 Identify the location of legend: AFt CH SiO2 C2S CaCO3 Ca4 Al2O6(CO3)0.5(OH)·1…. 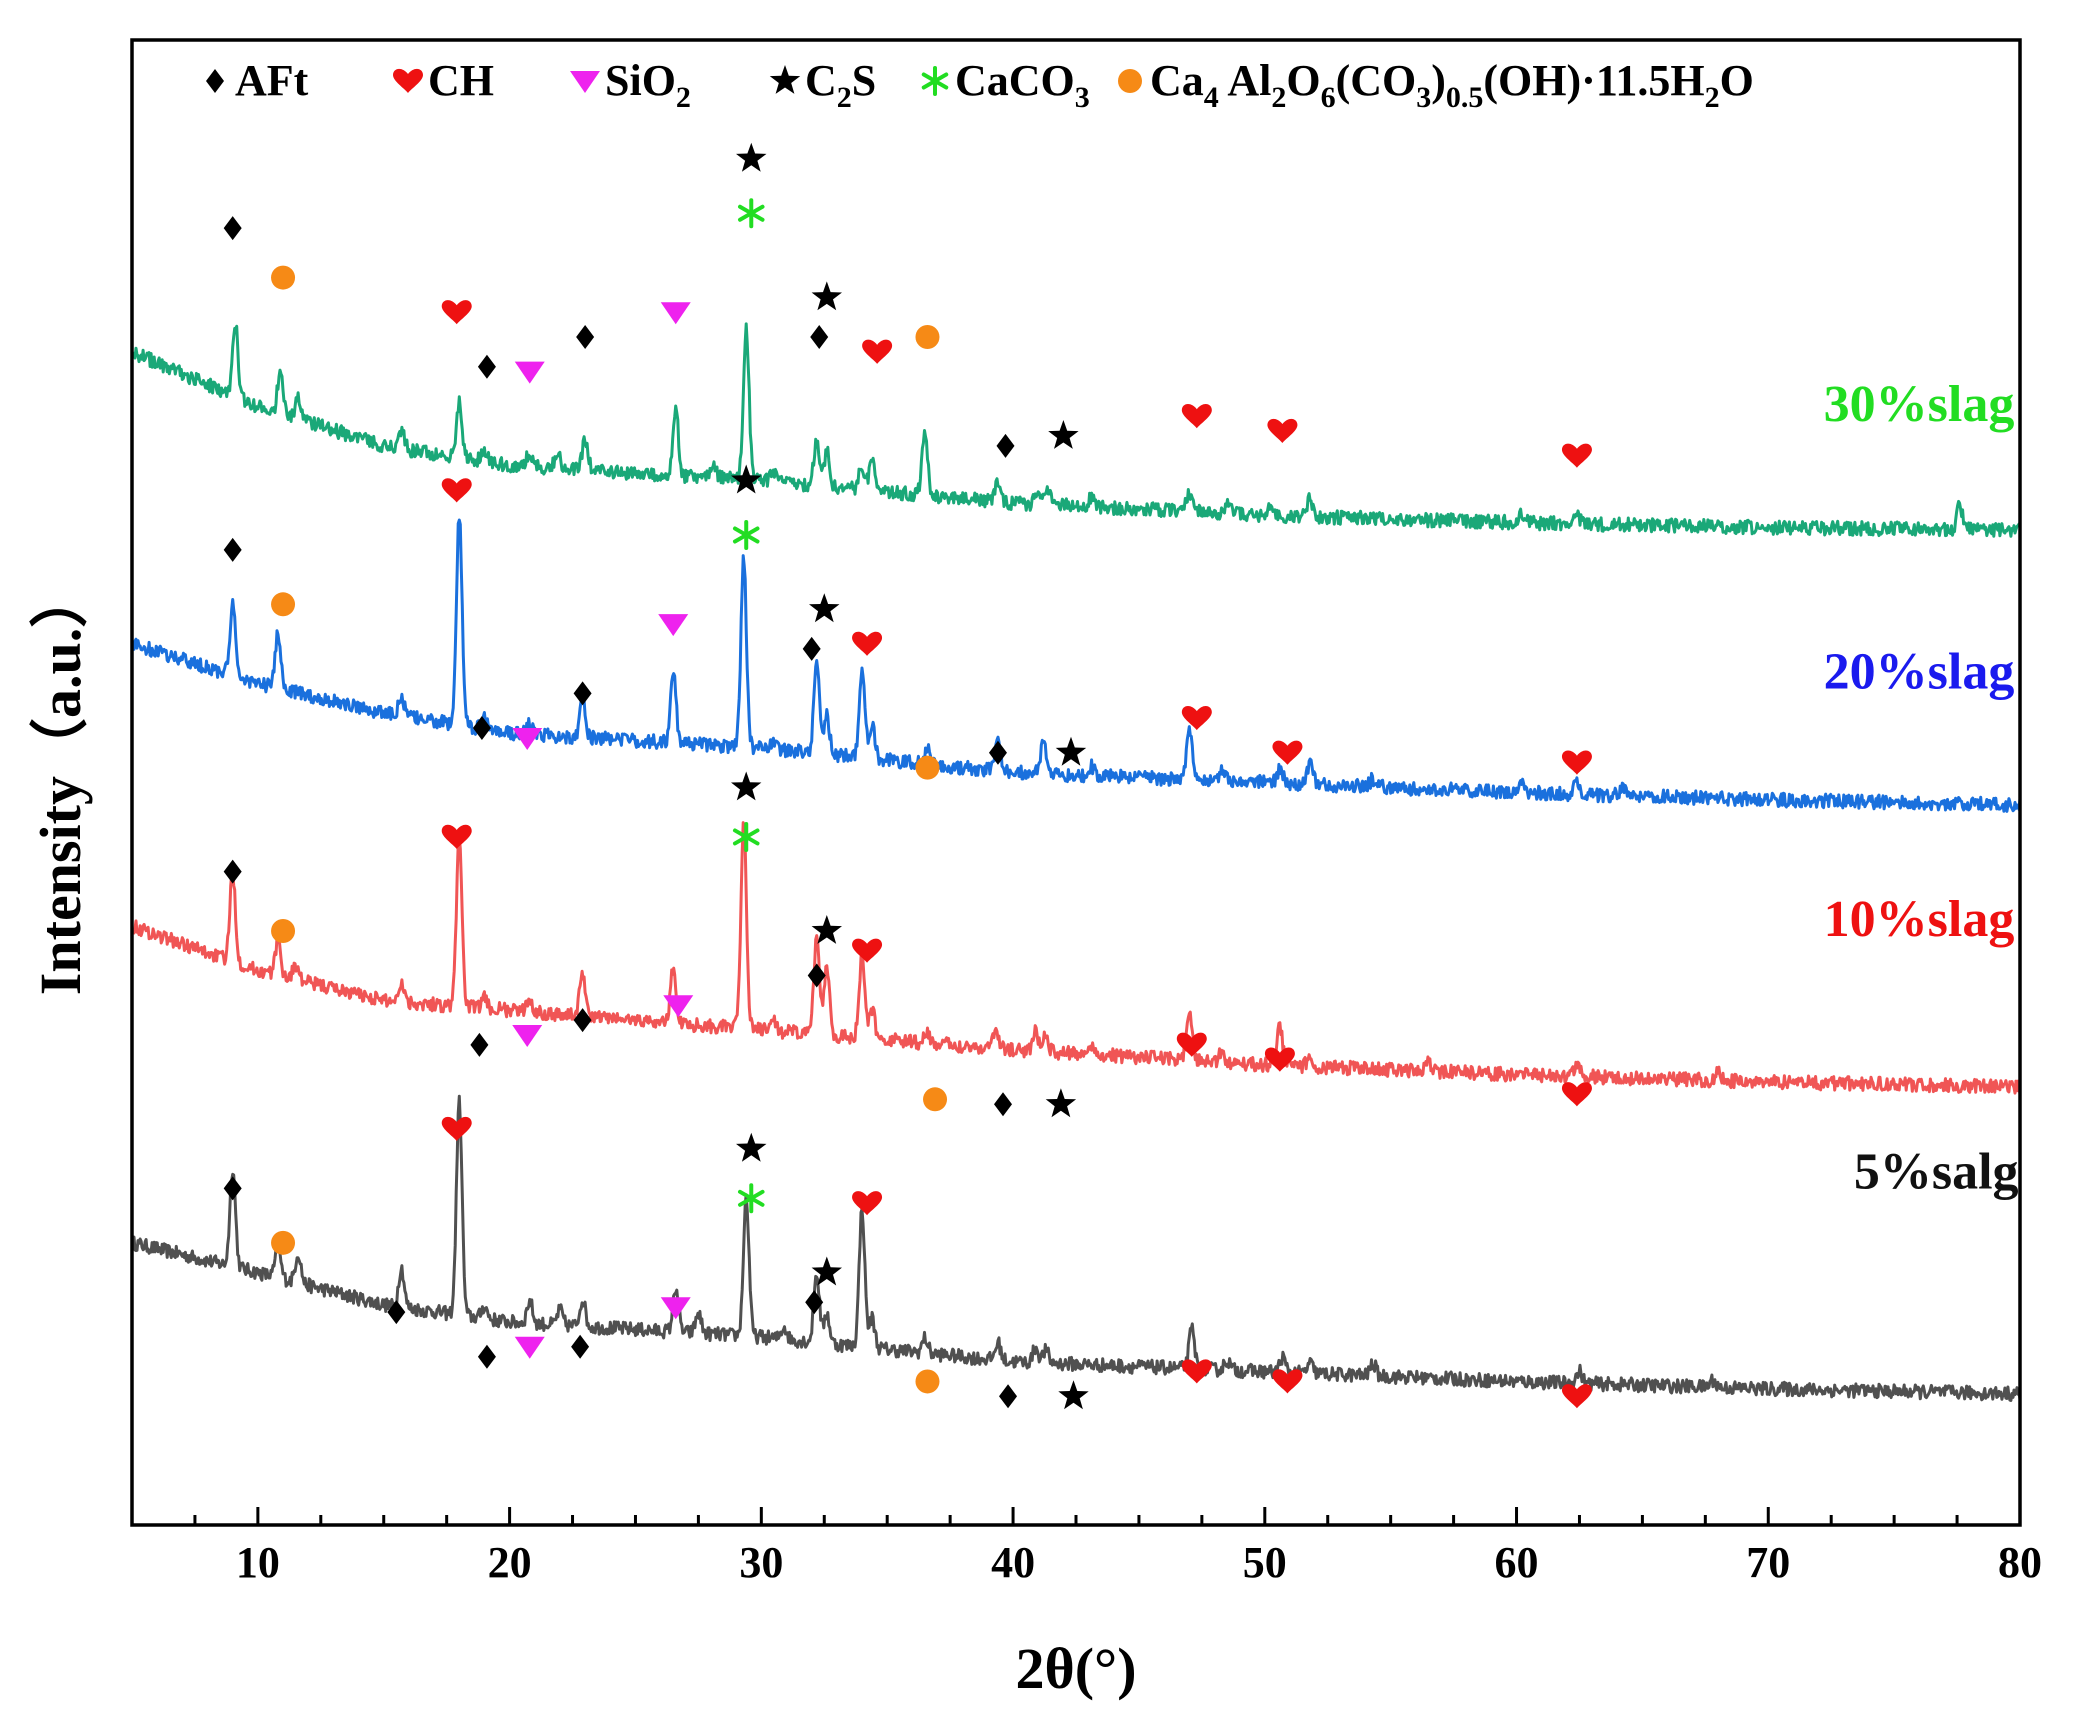
(980, 85).